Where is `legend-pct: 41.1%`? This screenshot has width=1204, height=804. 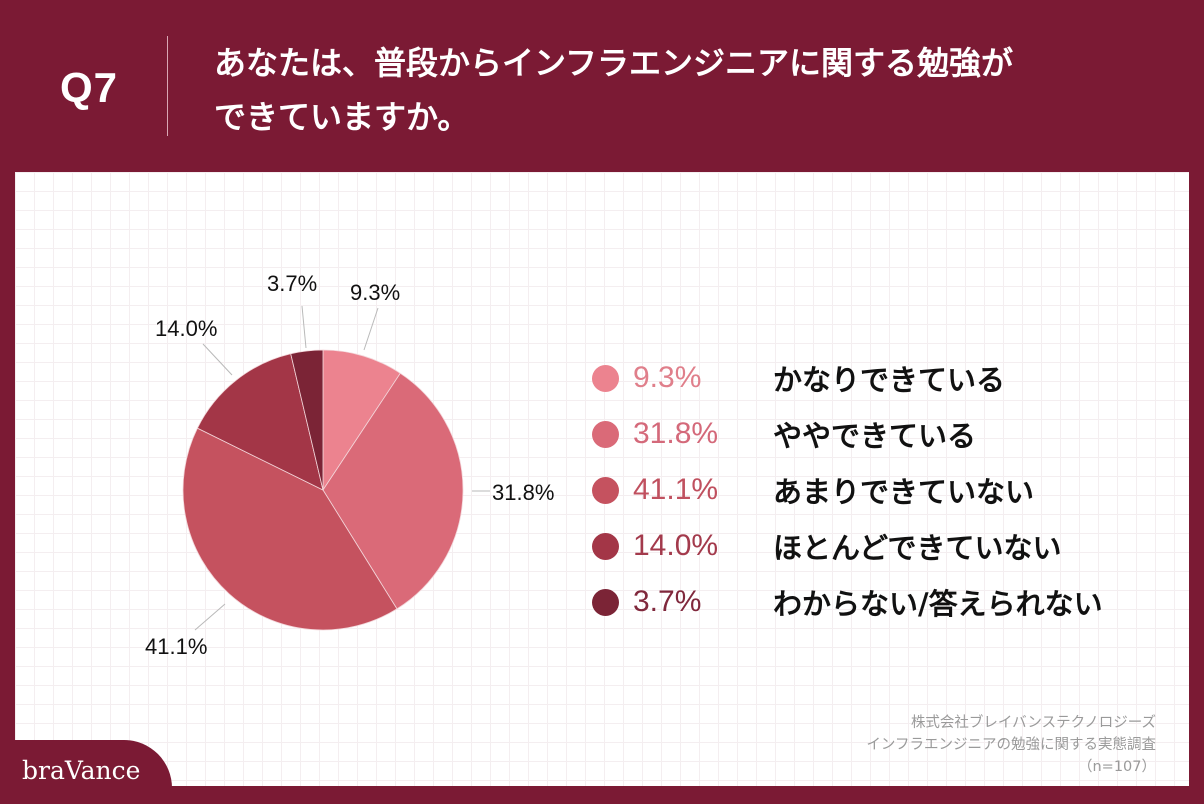 legend-pct: 41.1% is located at coordinates (676, 489).